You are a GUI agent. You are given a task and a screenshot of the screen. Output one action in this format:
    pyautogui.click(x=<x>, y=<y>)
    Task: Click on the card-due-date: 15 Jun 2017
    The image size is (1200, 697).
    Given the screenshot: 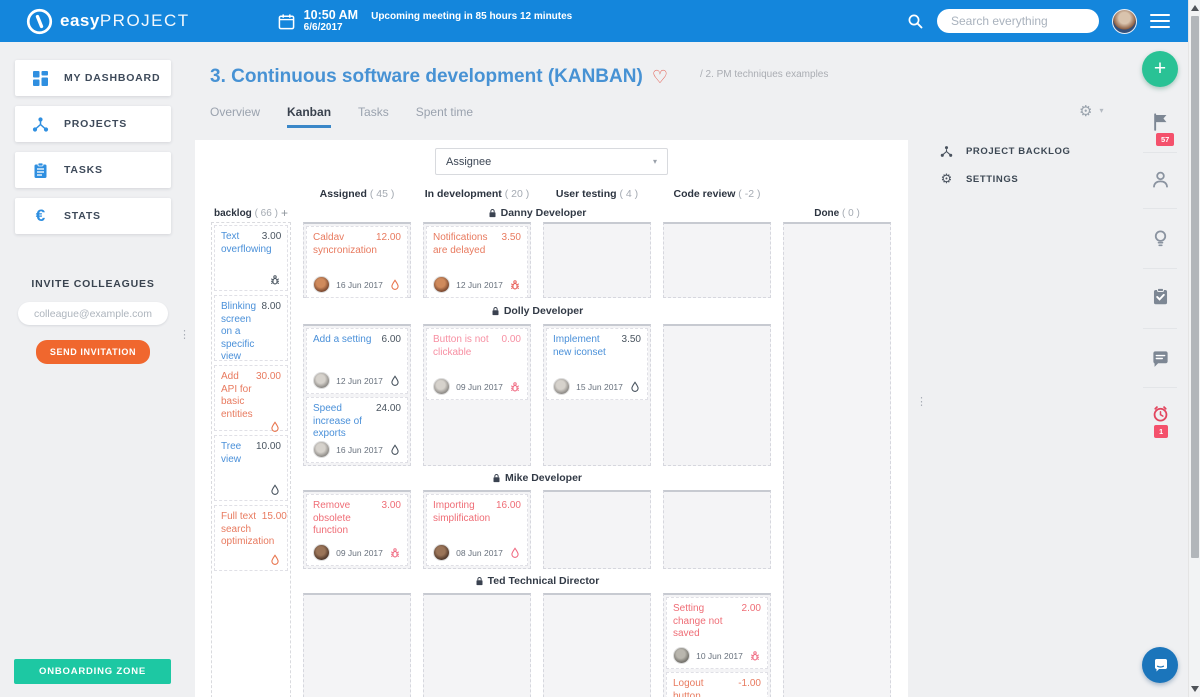 What is the action you would take?
    pyautogui.click(x=599, y=386)
    